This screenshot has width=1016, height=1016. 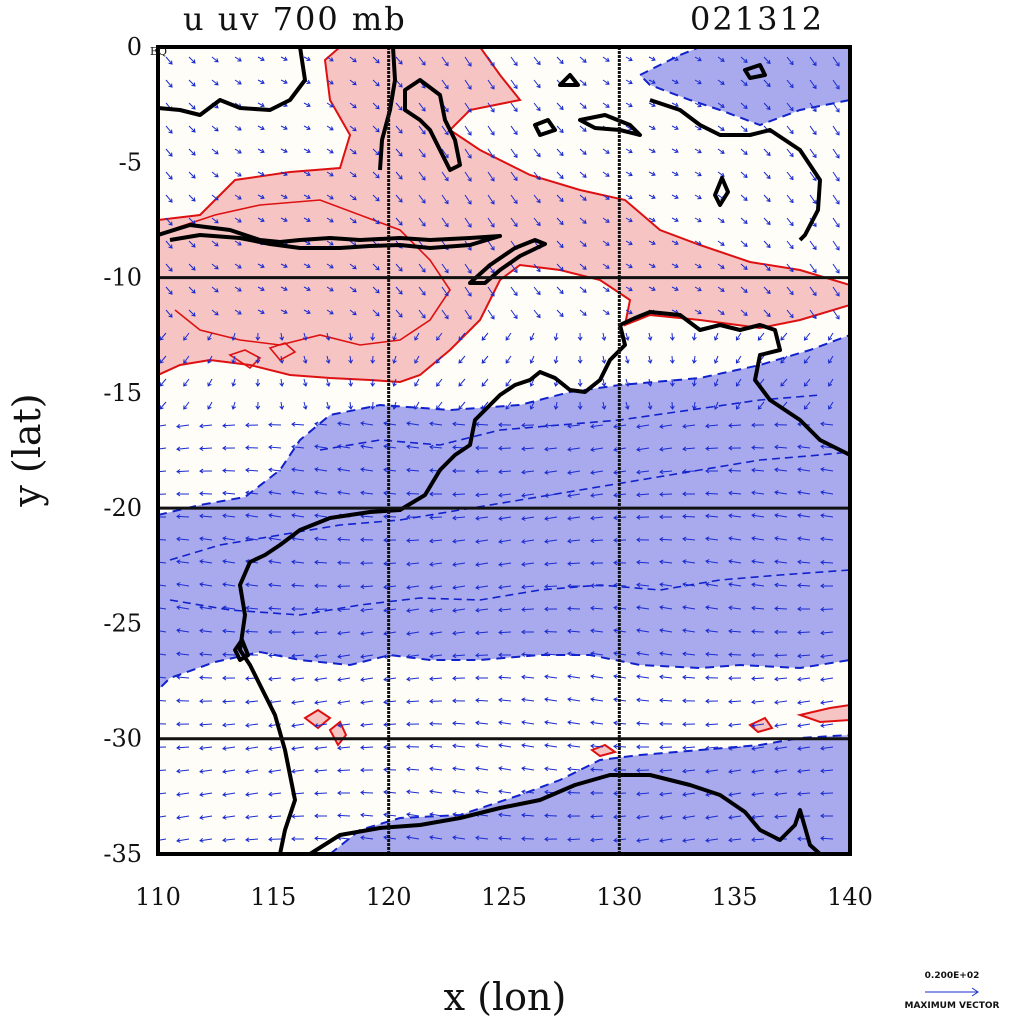 What do you see at coordinates (130, 162) in the screenshot?
I see `y-tick-label: -5` at bounding box center [130, 162].